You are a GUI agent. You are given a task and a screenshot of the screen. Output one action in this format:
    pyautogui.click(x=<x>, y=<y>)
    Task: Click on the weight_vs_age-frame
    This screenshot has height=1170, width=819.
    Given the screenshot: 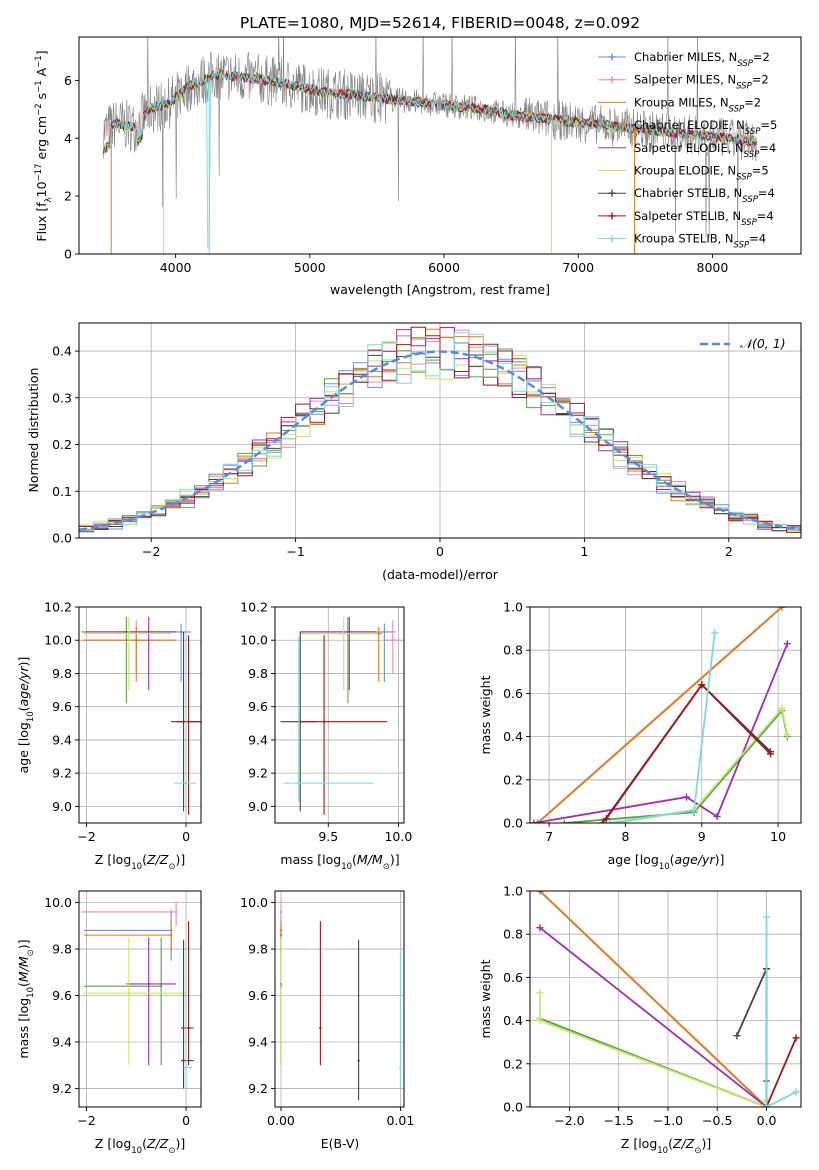 What is the action you would take?
    pyautogui.click(x=665, y=715)
    